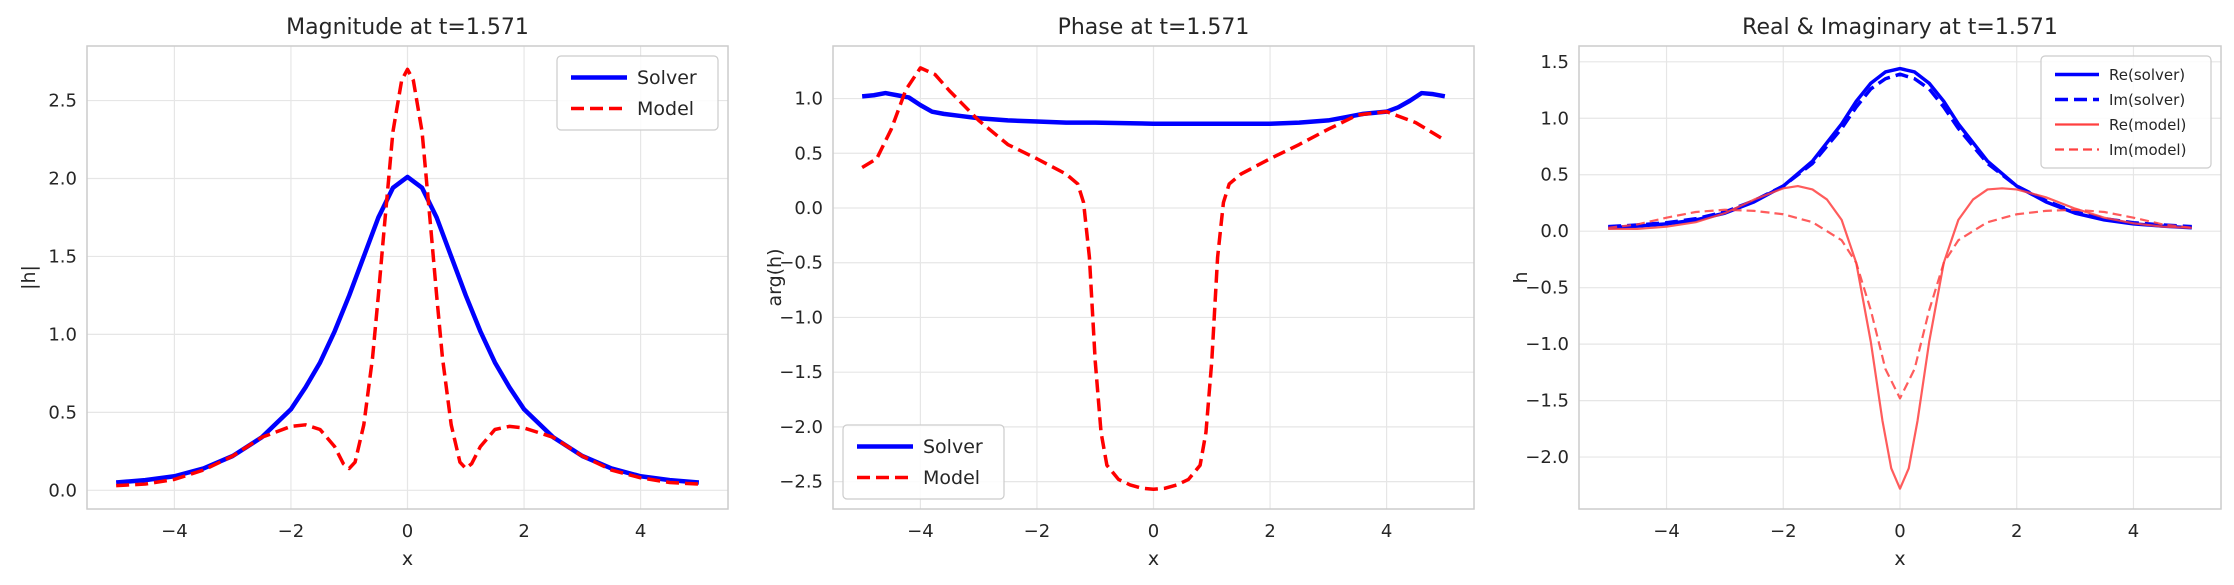  What do you see at coordinates (29, 277) in the screenshot?
I see `y-axis-label: |h|` at bounding box center [29, 277].